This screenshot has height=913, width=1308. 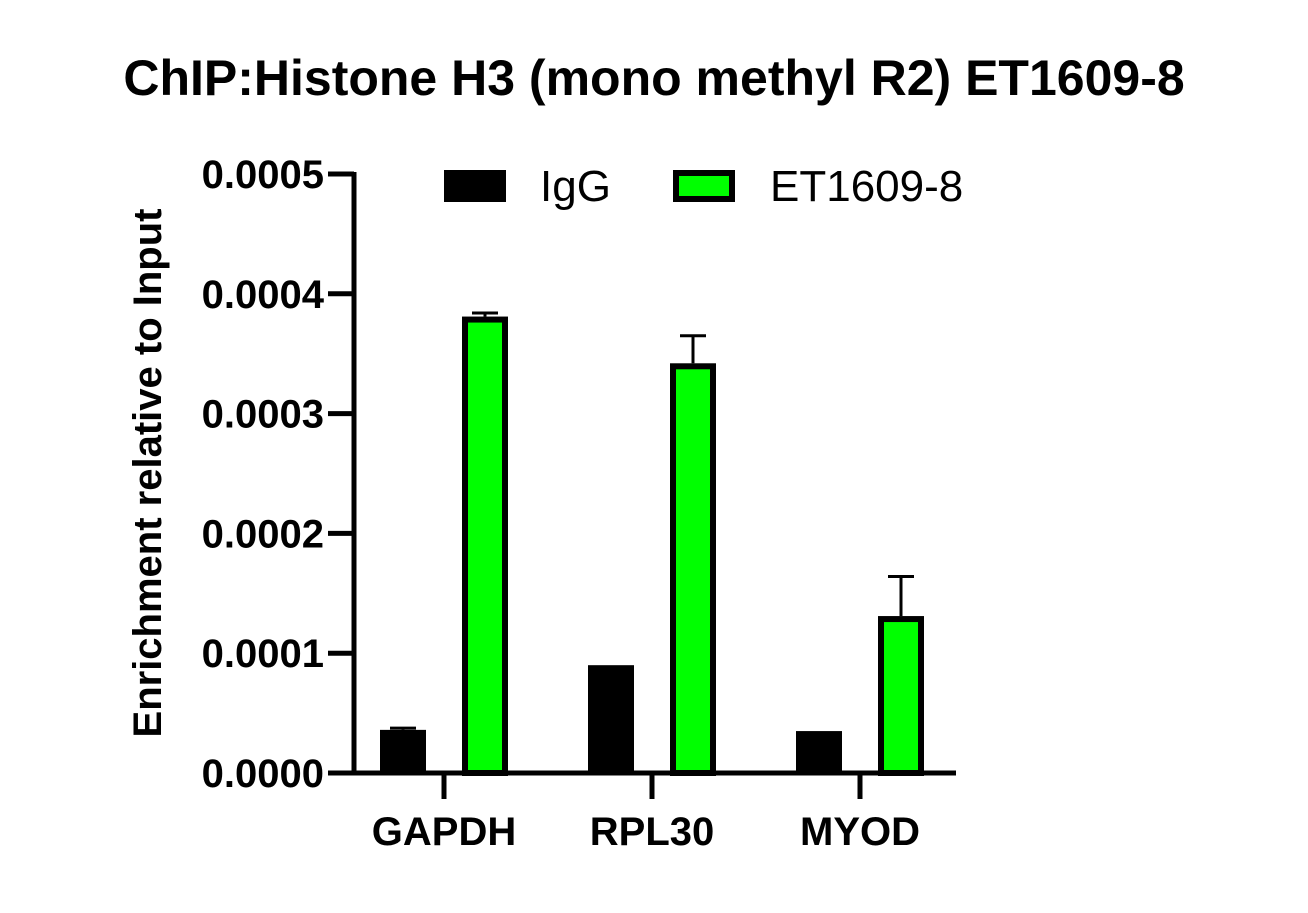 I want to click on y-tick-label: 0.0003, so click(x=263, y=415).